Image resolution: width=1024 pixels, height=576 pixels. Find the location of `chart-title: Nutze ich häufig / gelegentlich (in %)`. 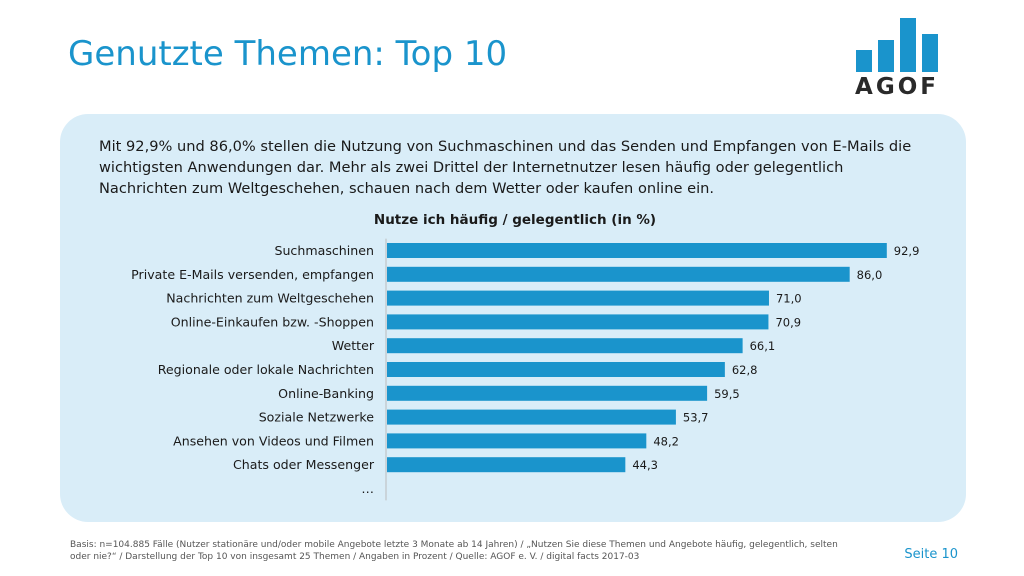

chart-title: Nutze ich häufig / gelegentlich (in %) is located at coordinates (515, 220).